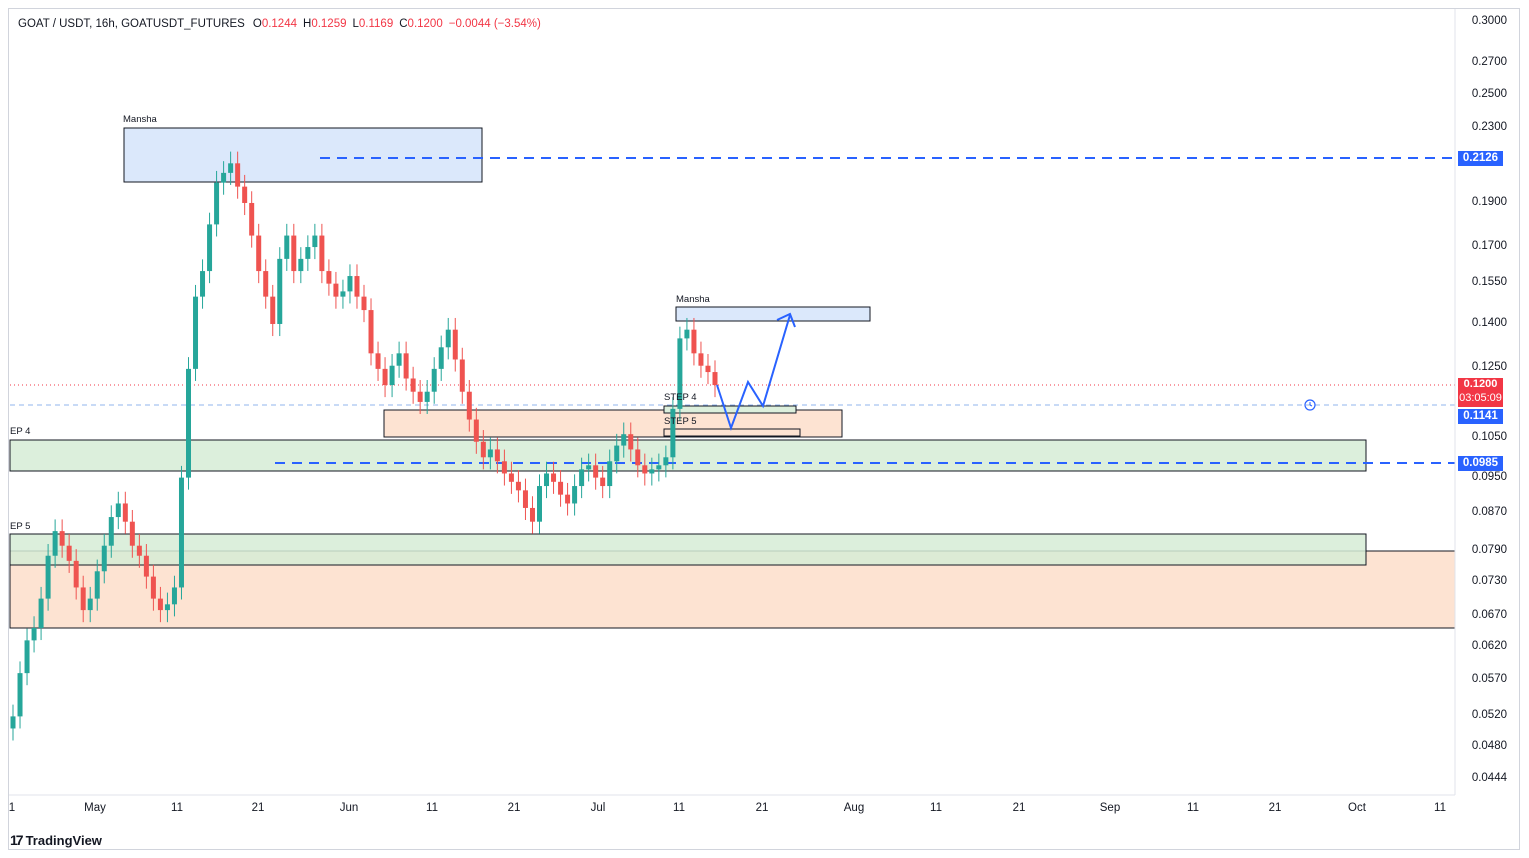 The image size is (1529, 858). I want to click on price-axis-label: 0.0570, so click(1489, 679).